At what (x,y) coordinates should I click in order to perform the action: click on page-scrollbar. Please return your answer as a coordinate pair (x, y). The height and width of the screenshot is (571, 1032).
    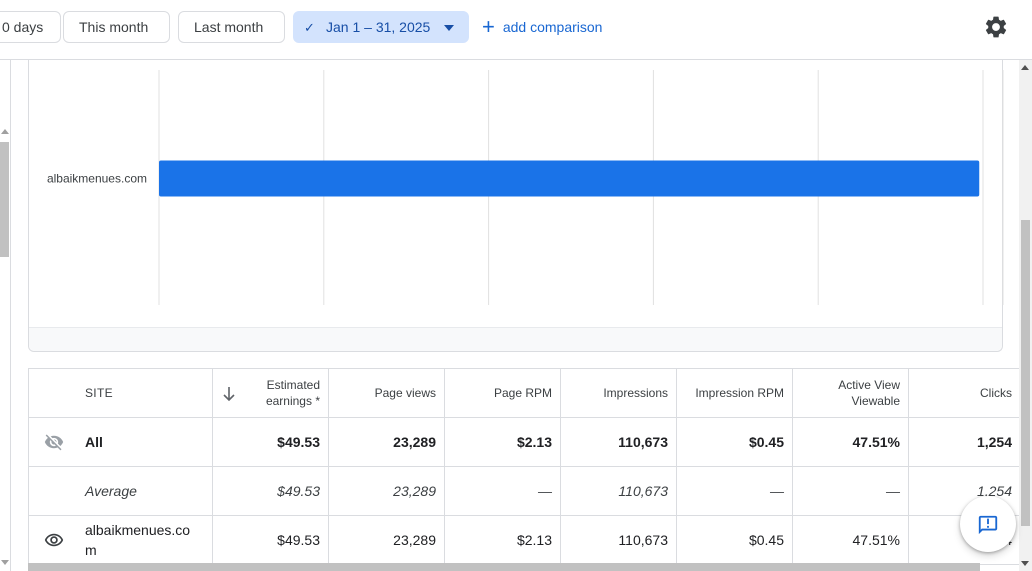
    Looking at the image, I should click on (1025, 315).